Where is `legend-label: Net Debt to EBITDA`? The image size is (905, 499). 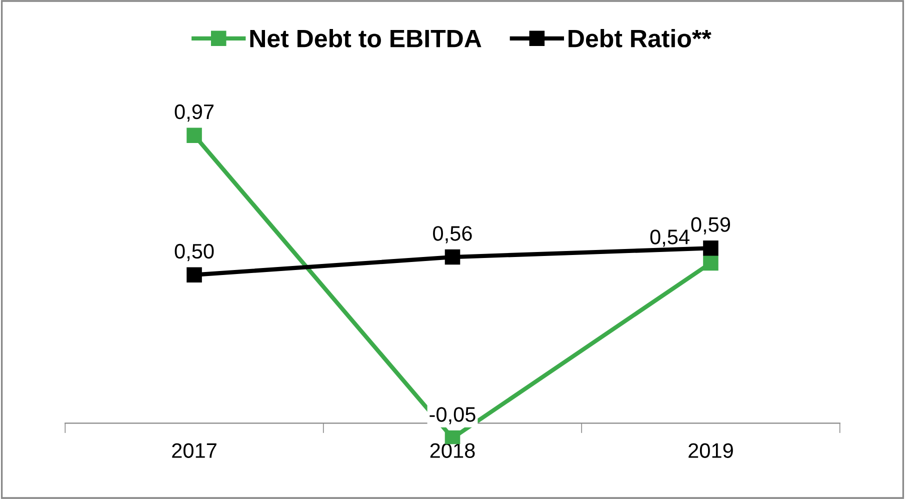
legend-label: Net Debt to EBITDA is located at coordinates (366, 38).